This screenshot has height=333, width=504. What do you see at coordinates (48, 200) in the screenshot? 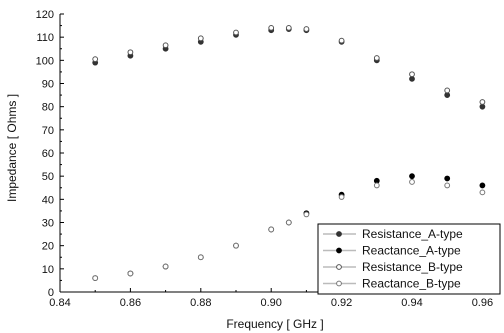
I see `y-tick-label: 40` at bounding box center [48, 200].